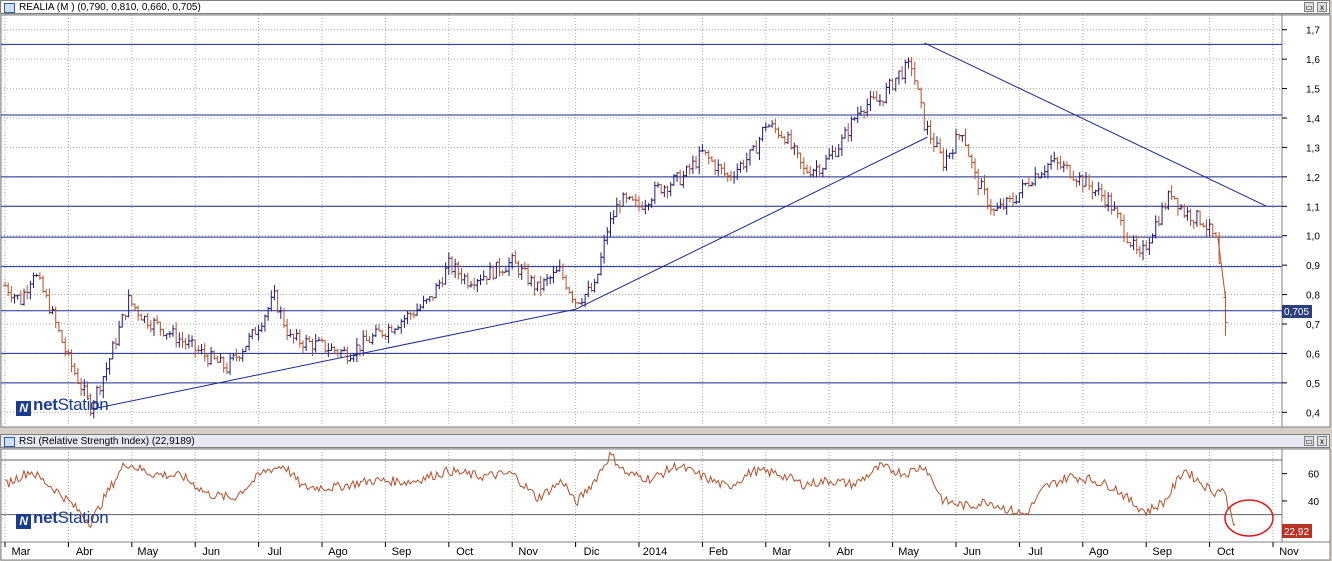 This screenshot has height=561, width=1332. I want to click on x-tick-label: 2014, so click(655, 552).